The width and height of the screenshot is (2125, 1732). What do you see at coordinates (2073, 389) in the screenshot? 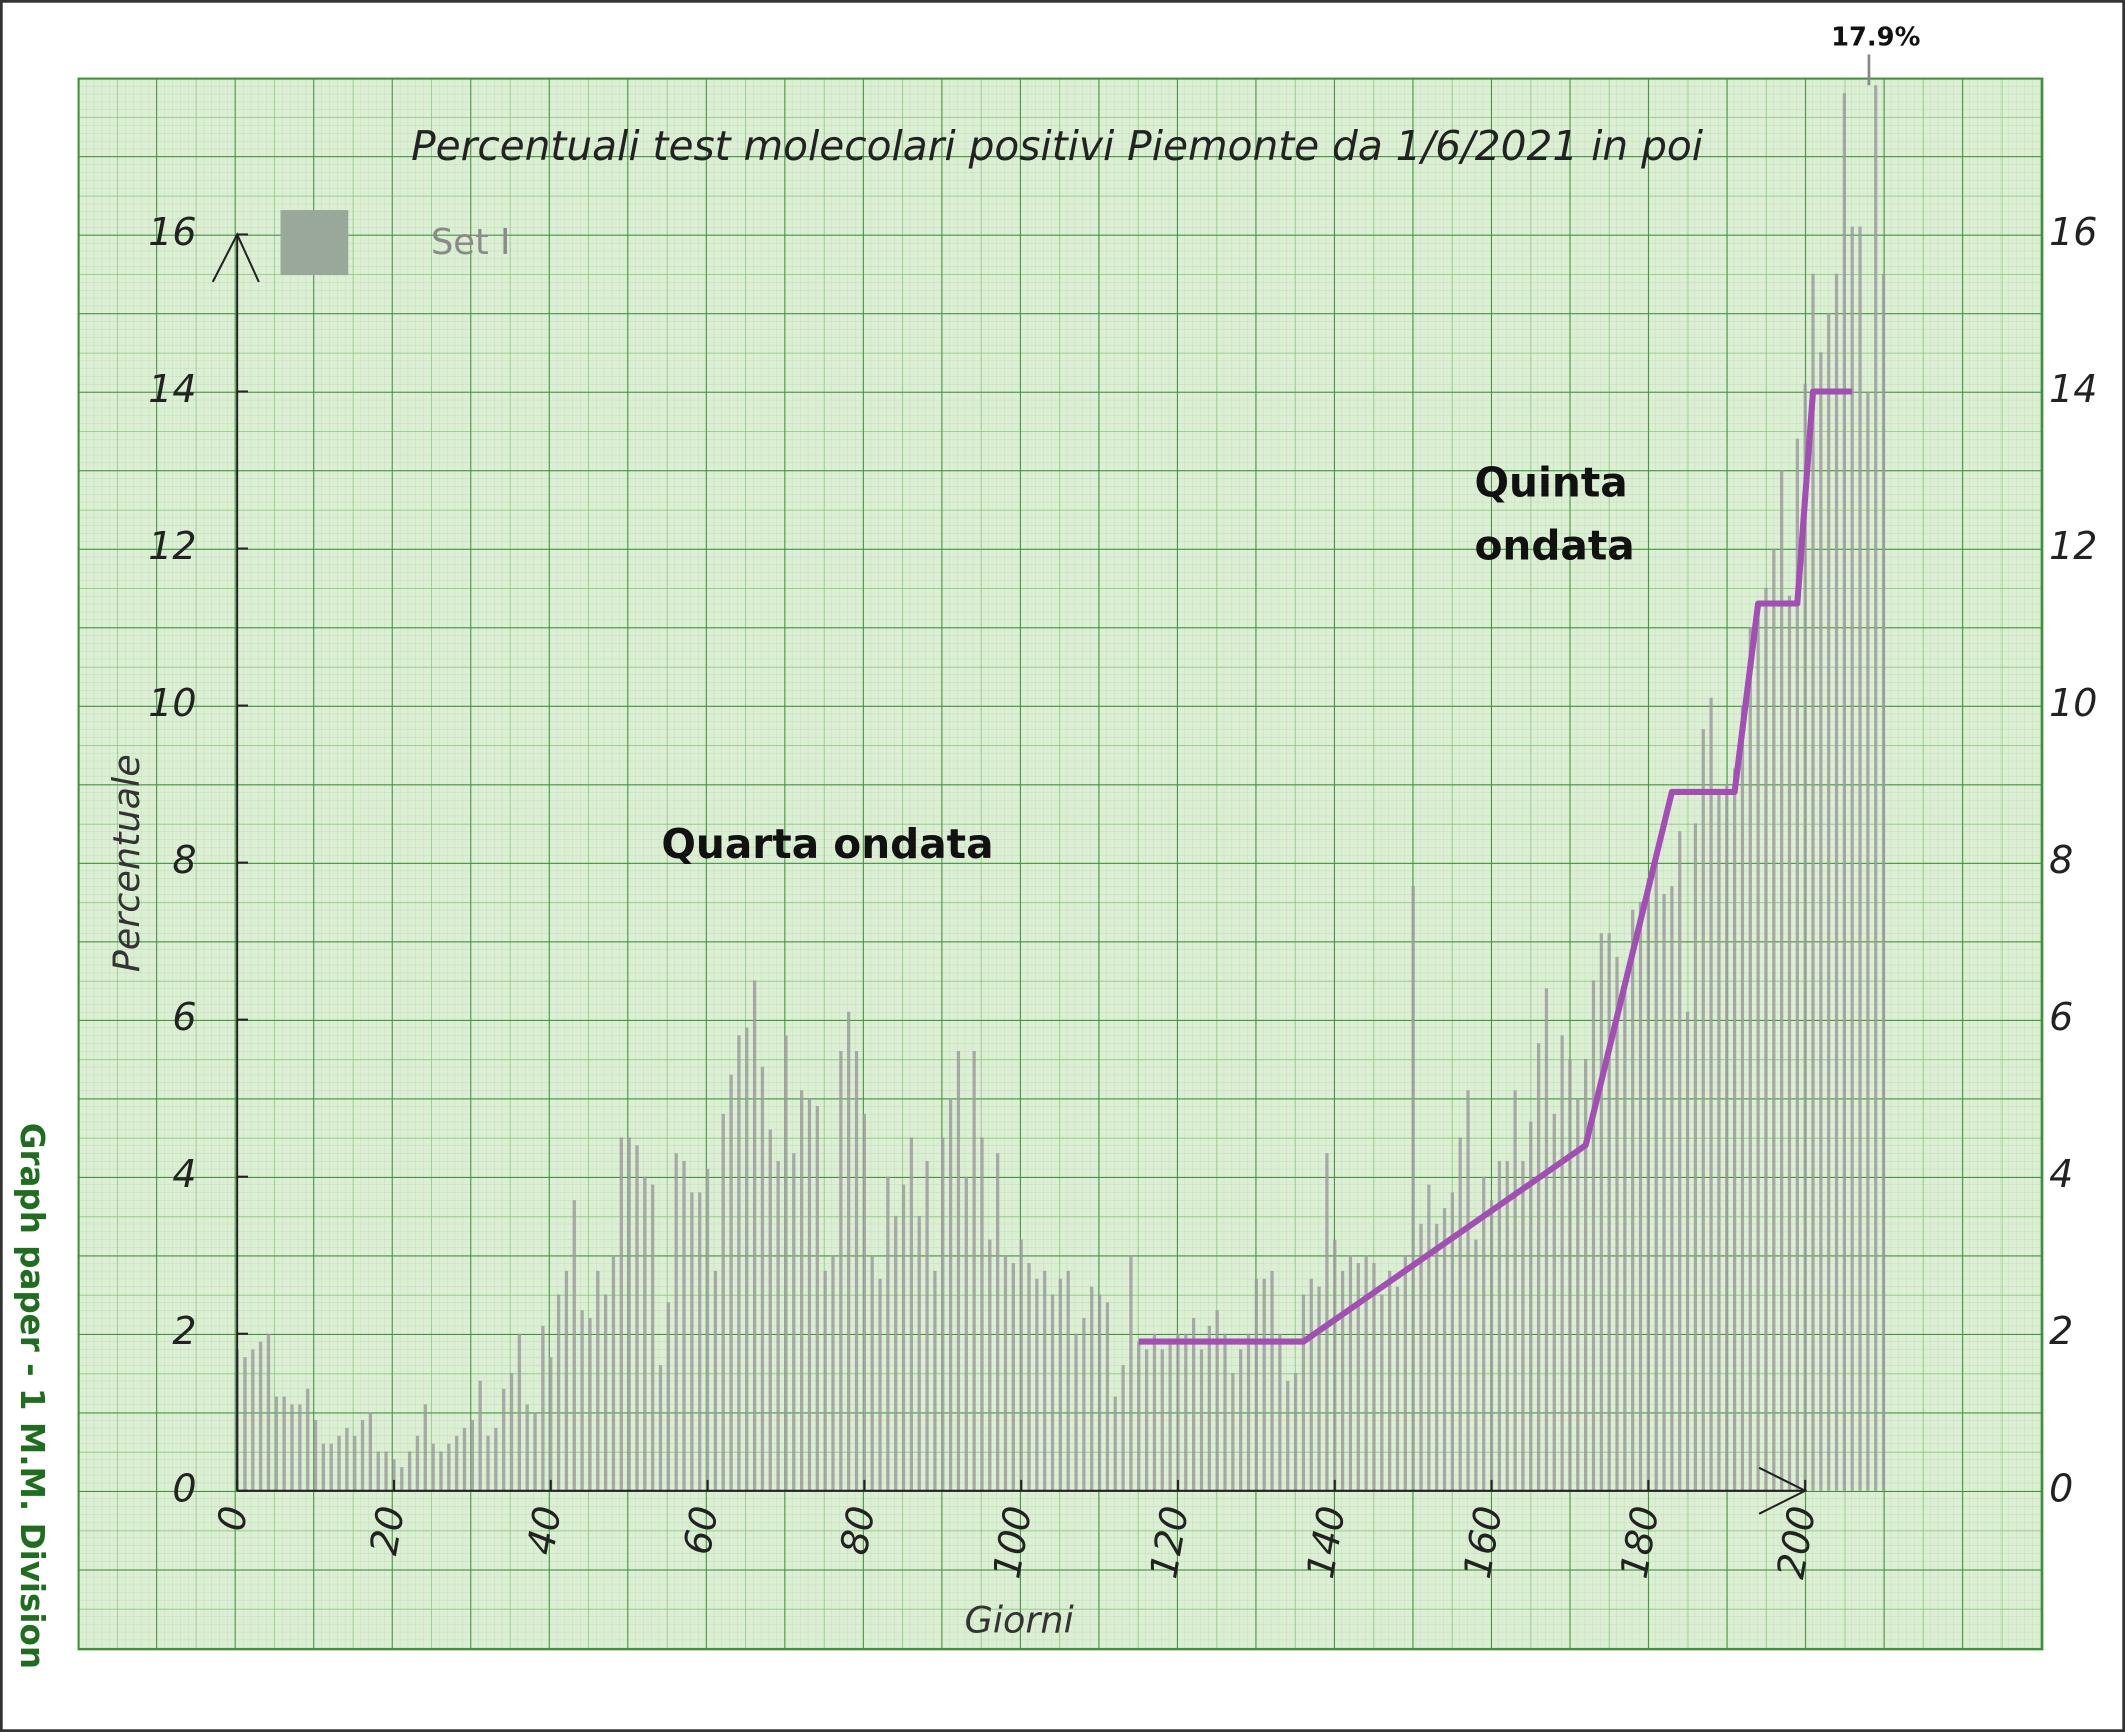
I see `y2-tick-label: 14` at bounding box center [2073, 389].